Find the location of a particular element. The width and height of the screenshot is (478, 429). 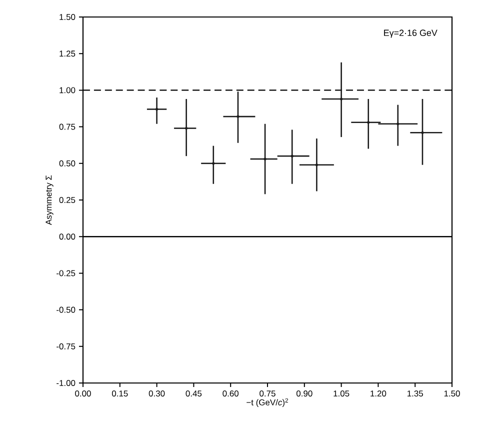

x-tick-label: 0.30 is located at coordinates (156, 393).